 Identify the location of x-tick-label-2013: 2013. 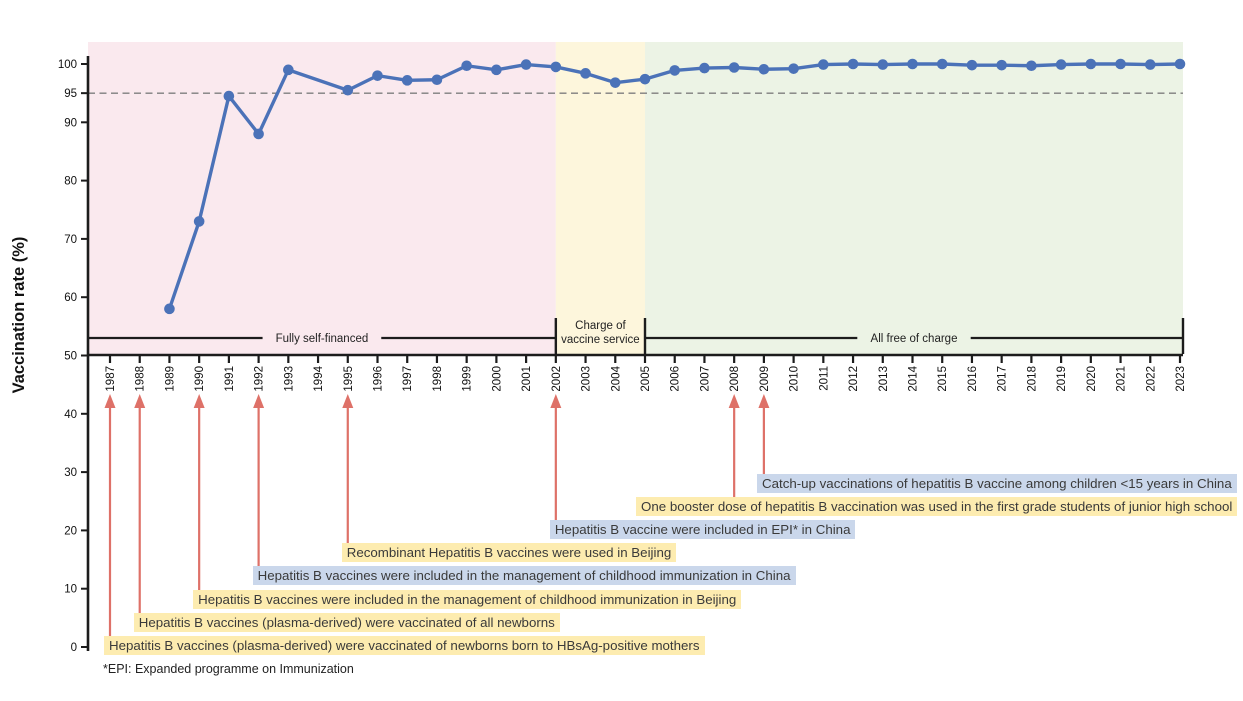
(884, 379).